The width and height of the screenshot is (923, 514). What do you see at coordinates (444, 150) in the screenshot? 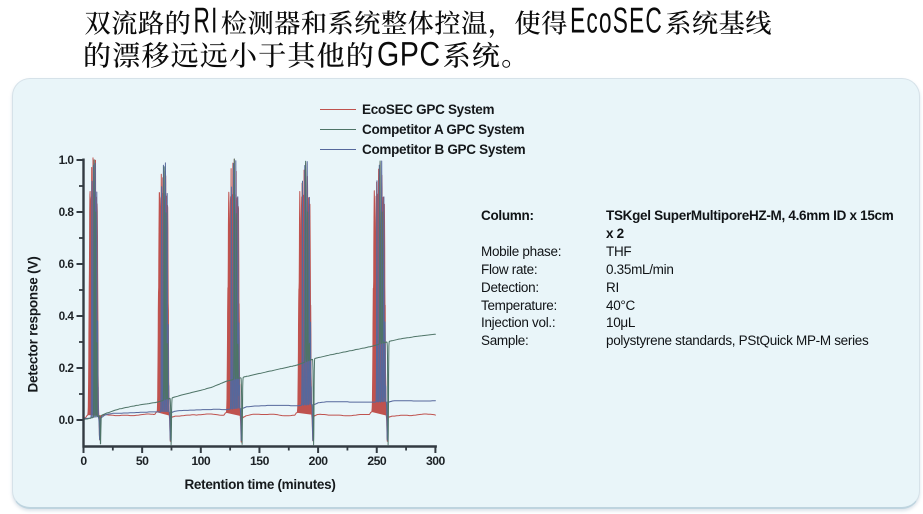
I see `legend-label: Competitor B GPC System` at bounding box center [444, 150].